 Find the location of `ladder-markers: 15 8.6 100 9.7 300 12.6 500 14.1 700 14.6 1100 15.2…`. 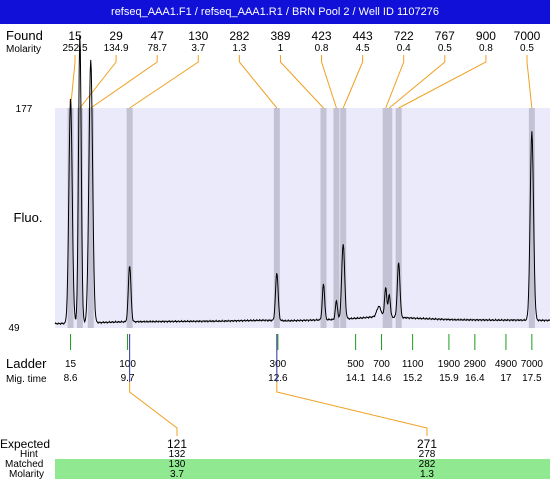

ladder-markers: 15 8.6 100 9.7 300 12.6 500 14.1 700 14.6 1100 15.2… is located at coordinates (304, 359).